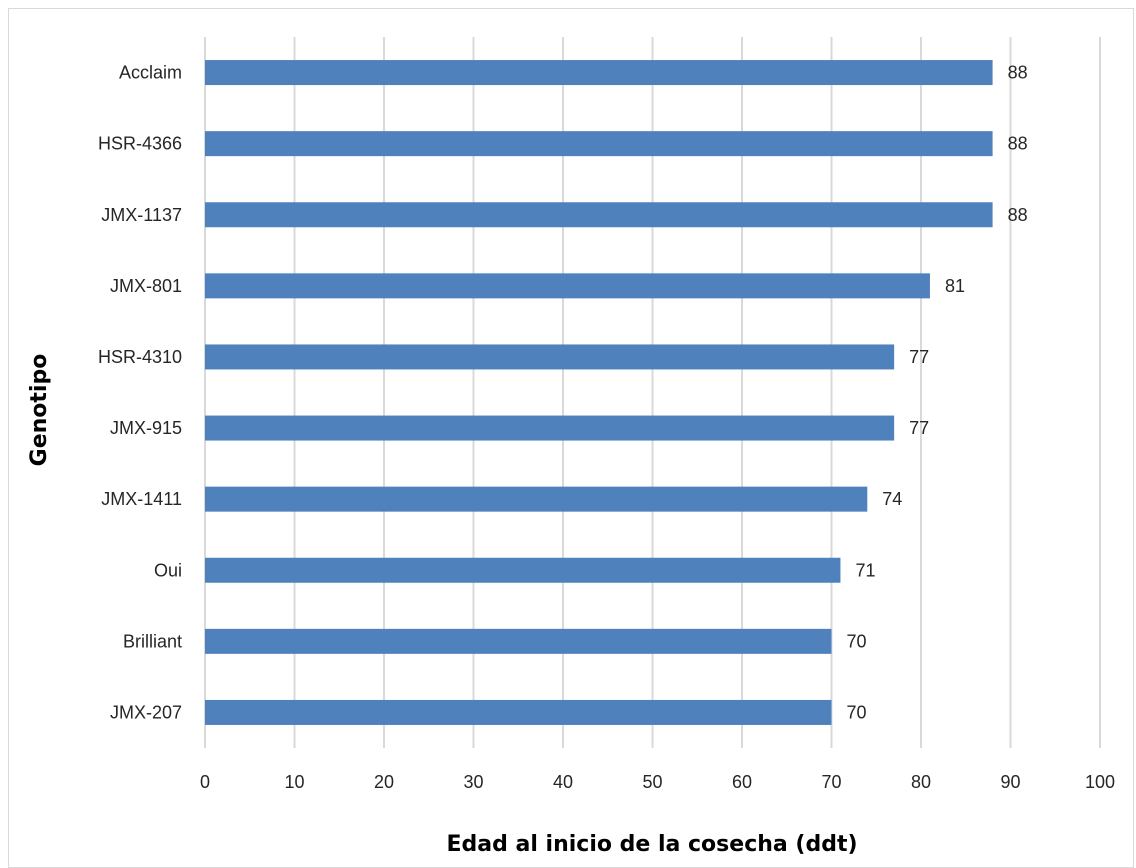 The width and height of the screenshot is (1136, 868). I want to click on category-label: Brilliant, so click(152, 641).